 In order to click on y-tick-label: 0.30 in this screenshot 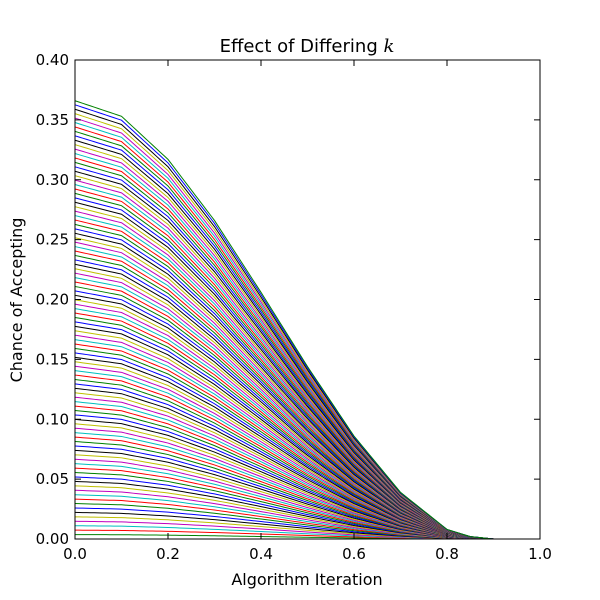, I will do `click(52, 180)`.